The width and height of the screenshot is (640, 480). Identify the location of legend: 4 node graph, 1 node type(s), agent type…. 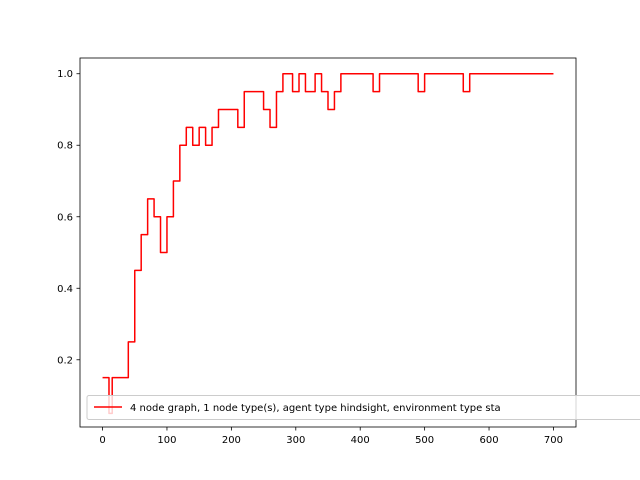
(363, 407).